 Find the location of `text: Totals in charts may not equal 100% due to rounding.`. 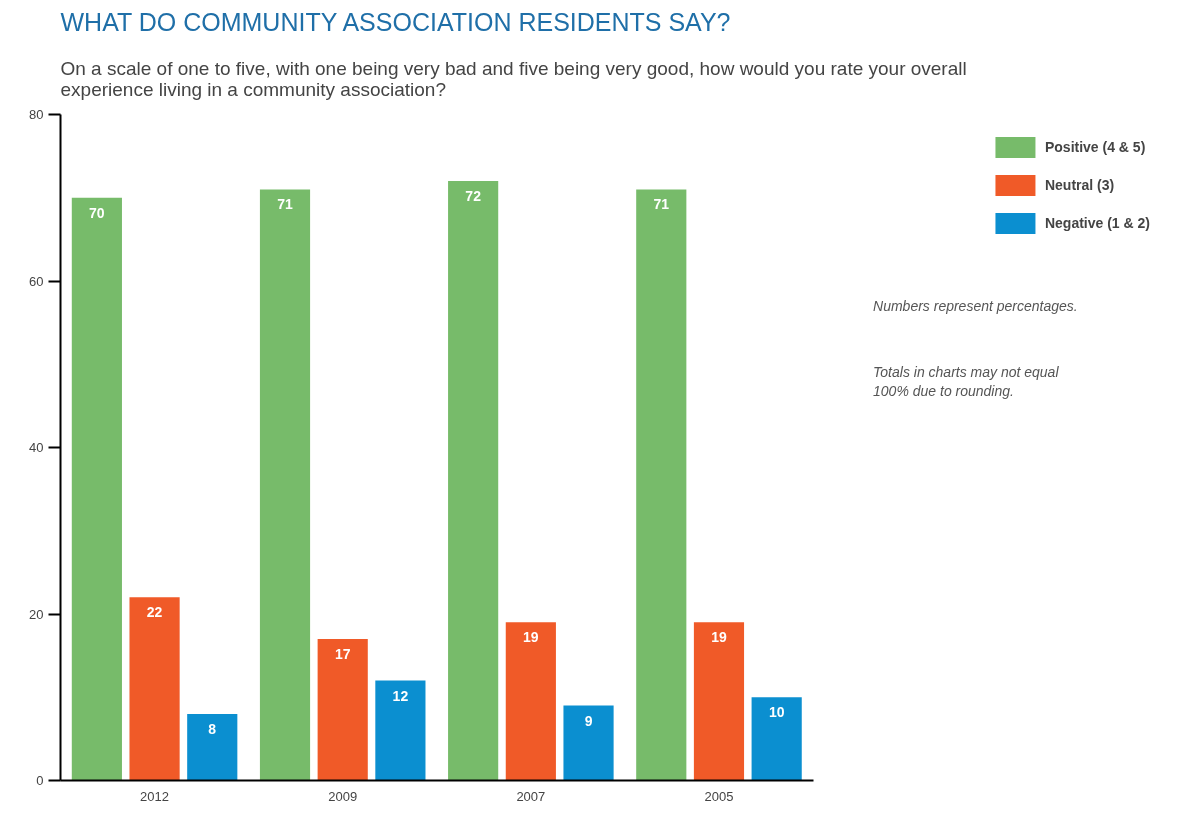

text: Totals in charts may not equal 100% due to rounding. is located at coordinates (966, 382).